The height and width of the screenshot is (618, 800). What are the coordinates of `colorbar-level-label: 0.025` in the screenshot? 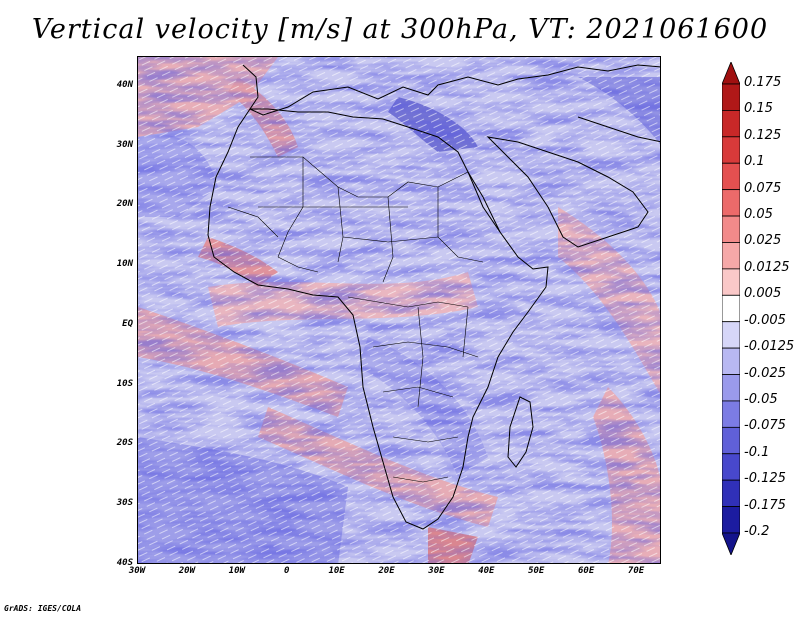 It's located at (763, 241).